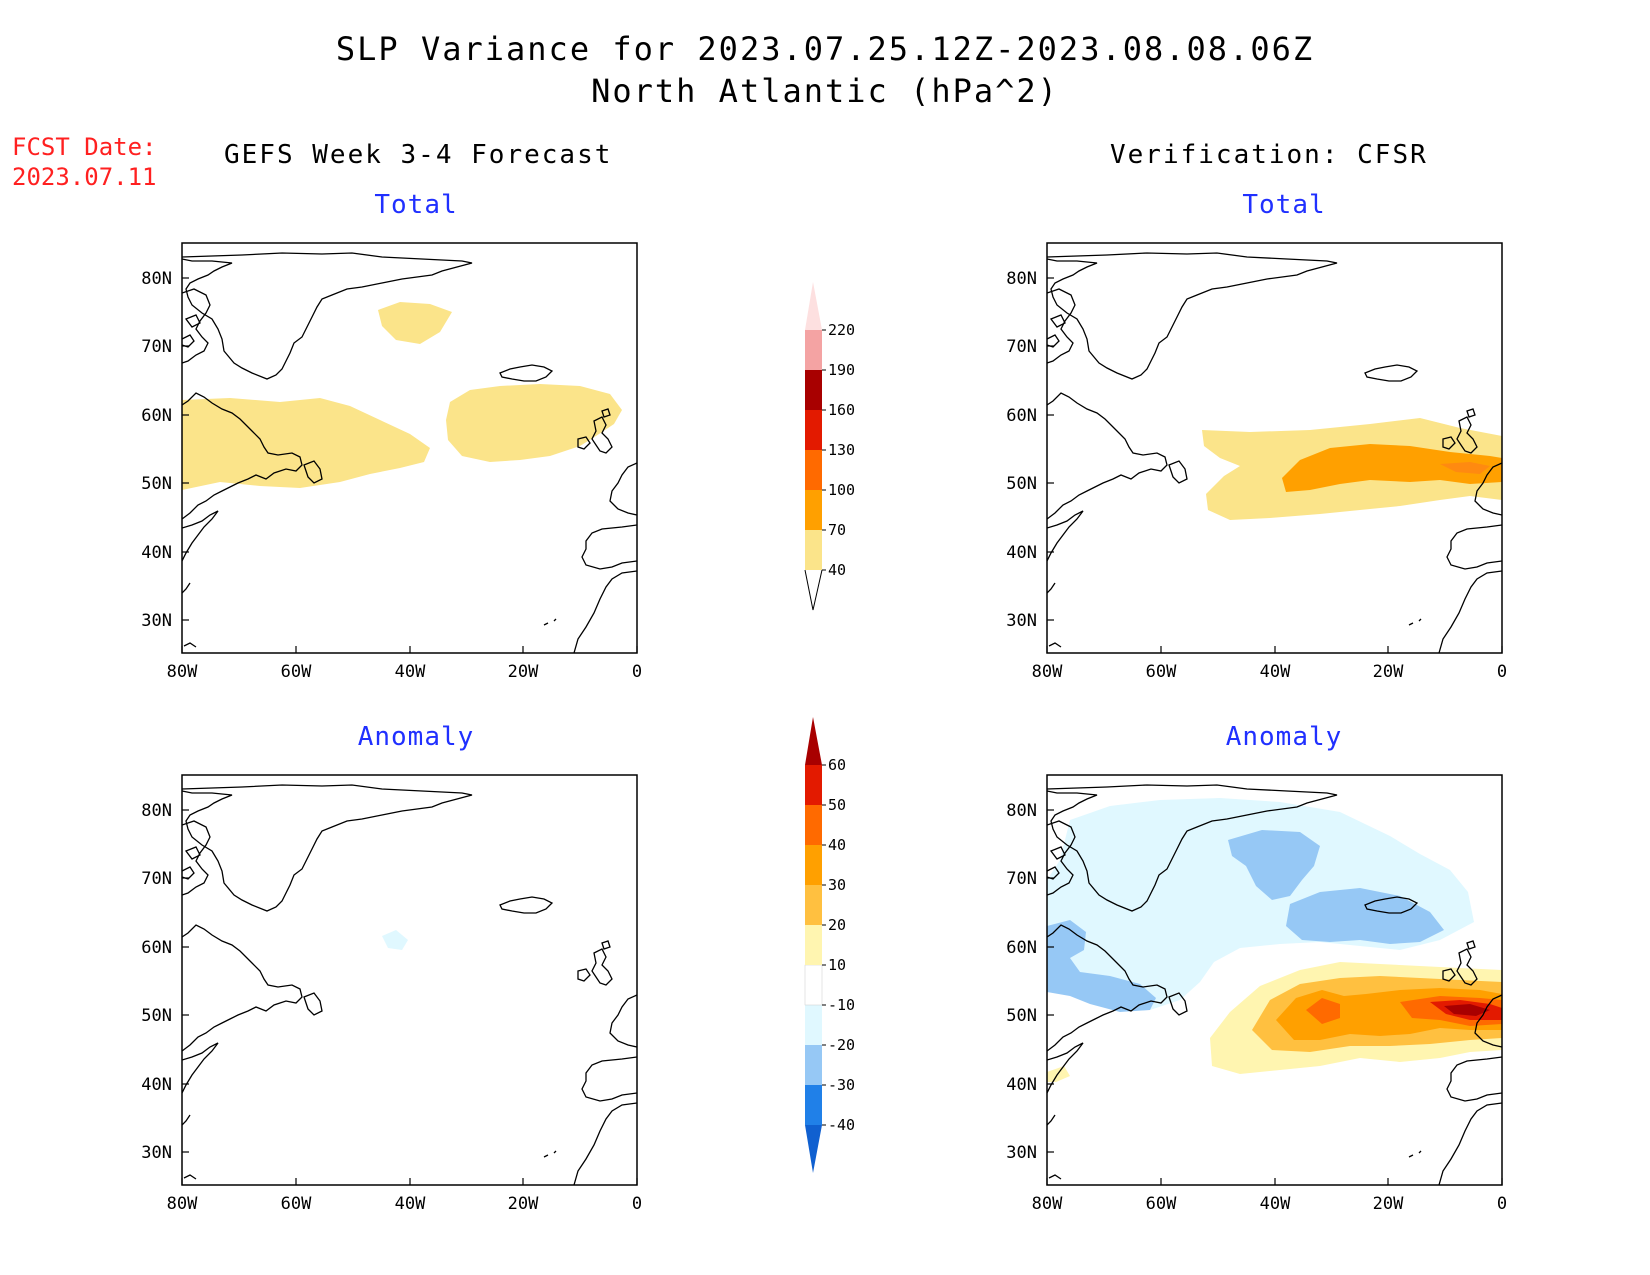 Image resolution: width=1650 pixels, height=1275 pixels. I want to click on anomaly-colorbar-label: -40, so click(841, 1125).